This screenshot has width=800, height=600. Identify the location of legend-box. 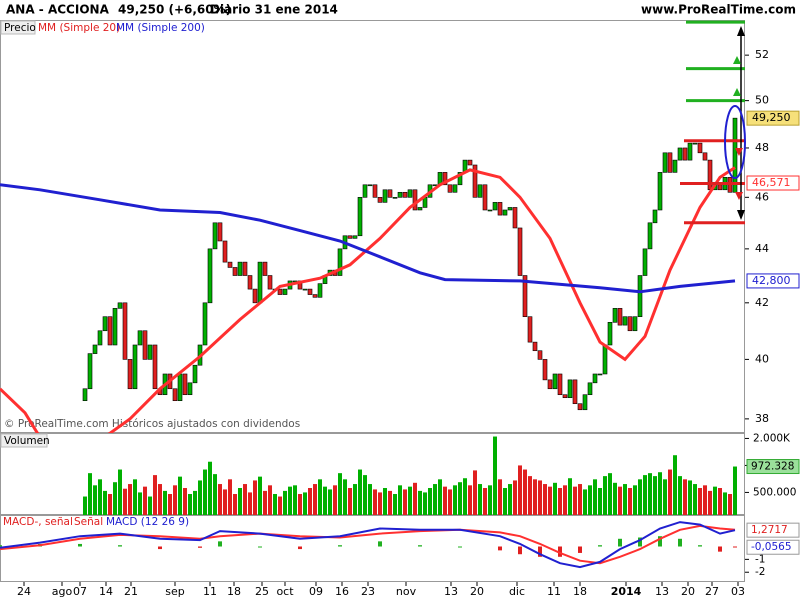
(24, 440).